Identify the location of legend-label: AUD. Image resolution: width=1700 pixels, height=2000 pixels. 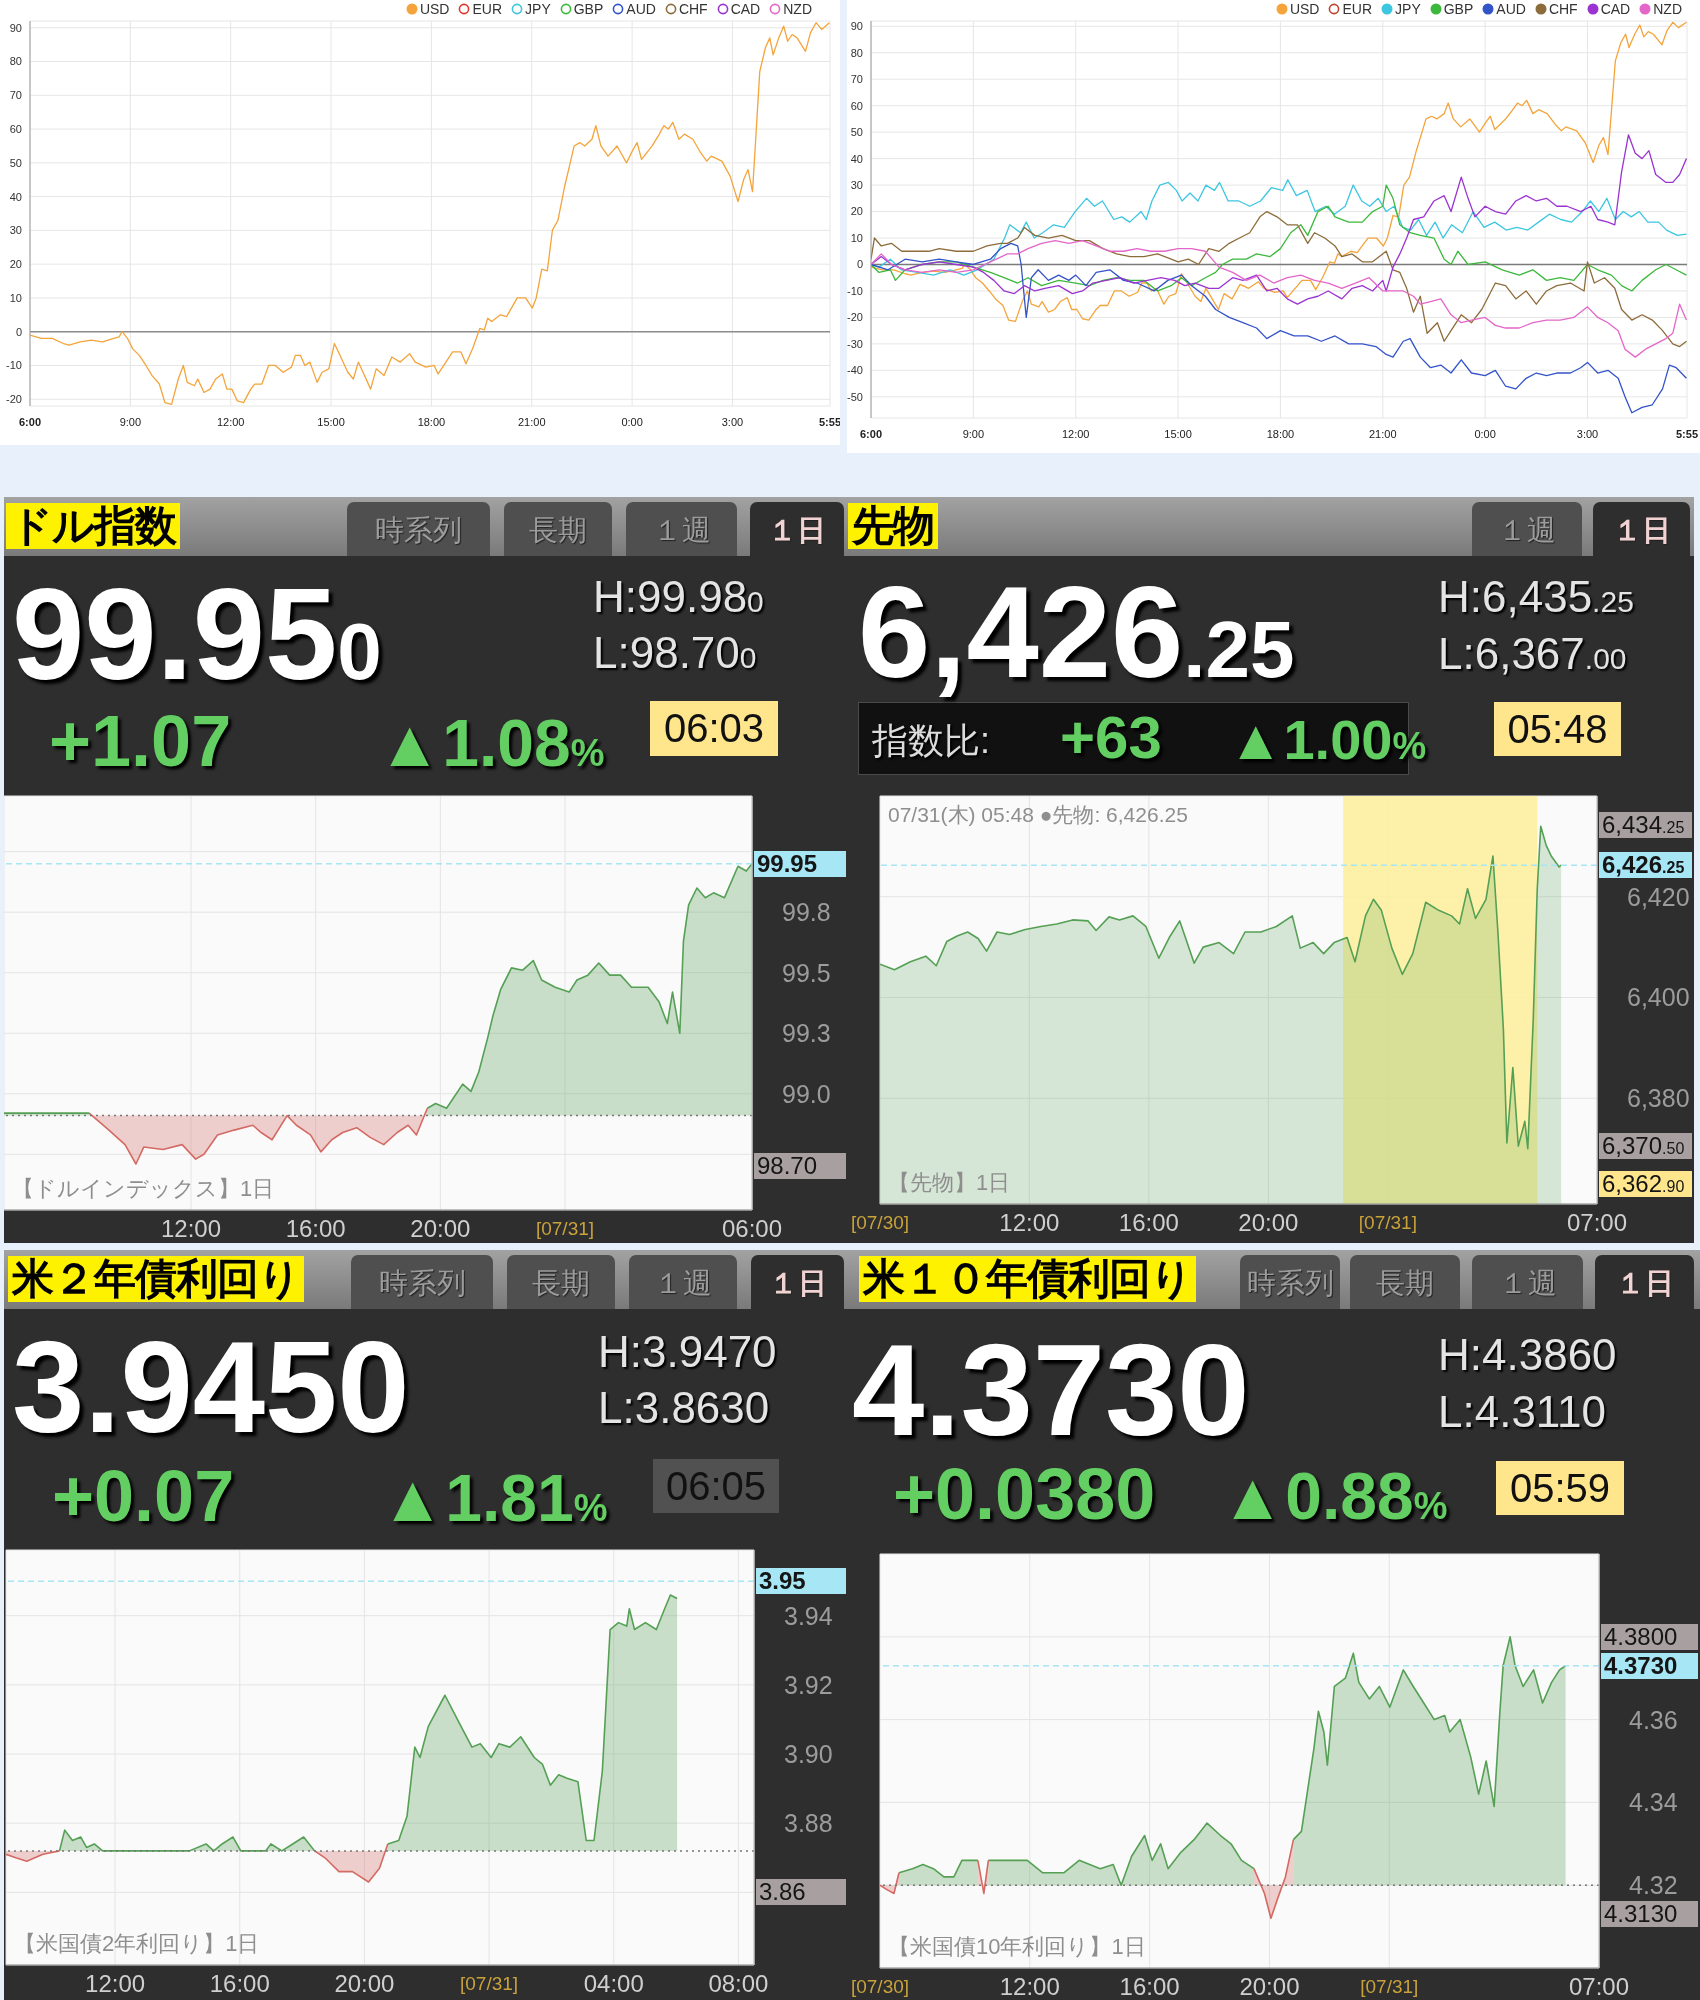
(1511, 9).